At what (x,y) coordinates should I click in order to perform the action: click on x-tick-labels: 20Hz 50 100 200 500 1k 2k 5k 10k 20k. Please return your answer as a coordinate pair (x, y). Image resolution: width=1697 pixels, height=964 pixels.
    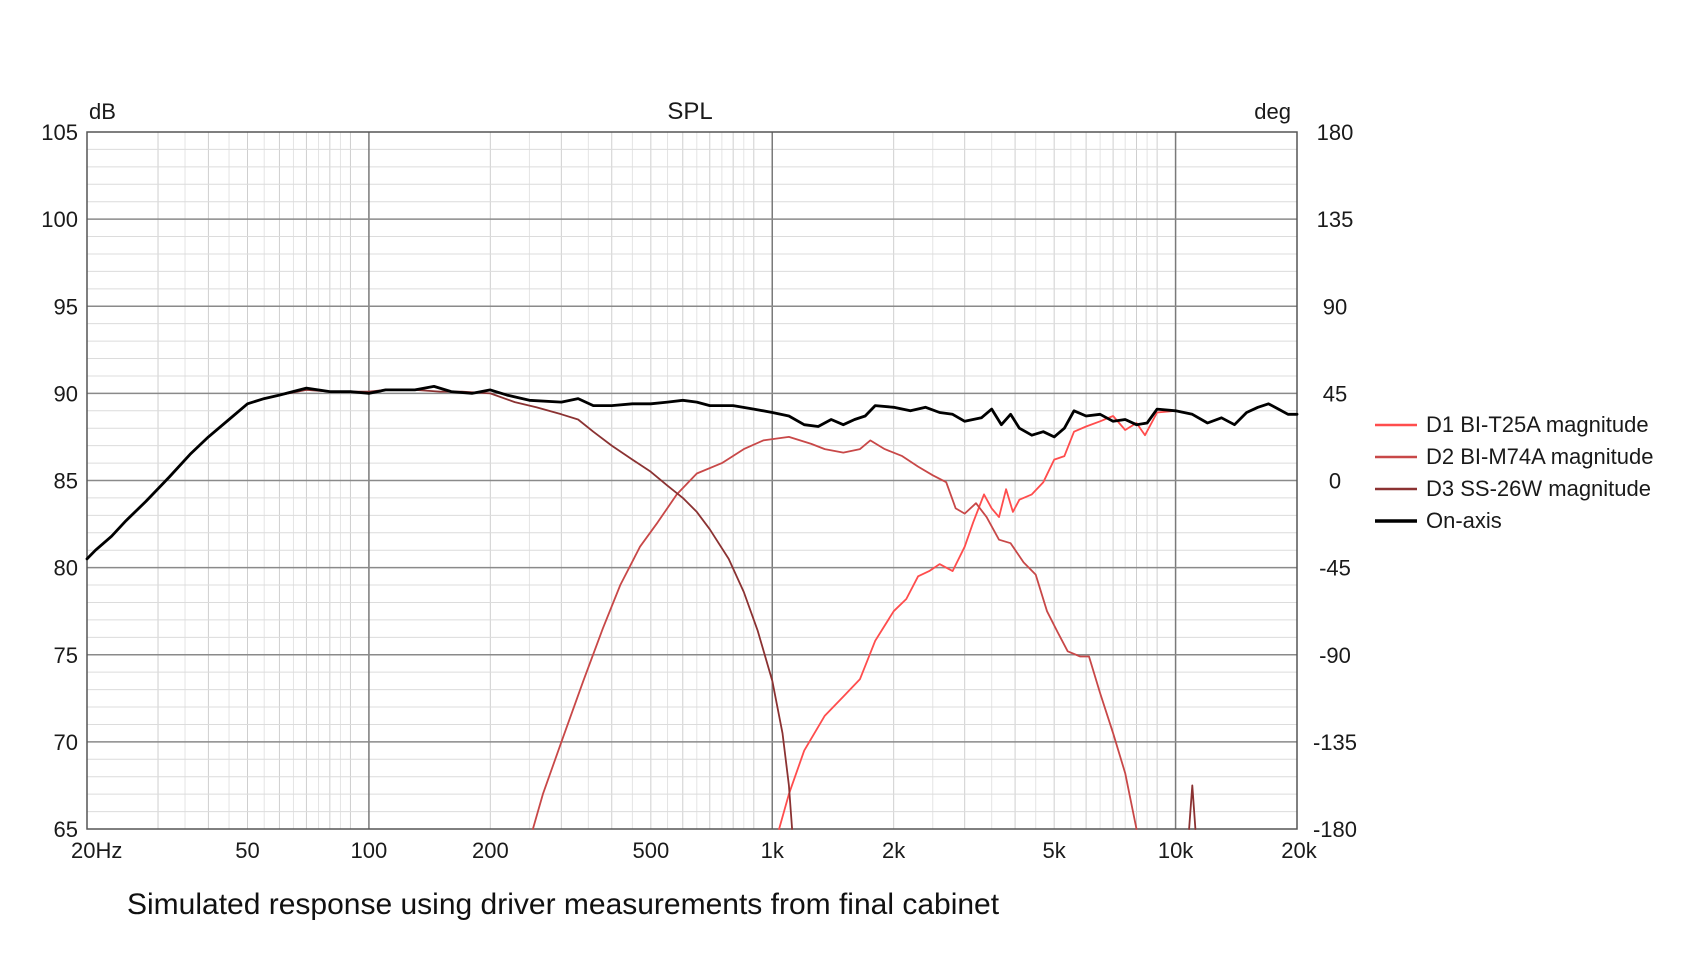
    Looking at the image, I should click on (694, 850).